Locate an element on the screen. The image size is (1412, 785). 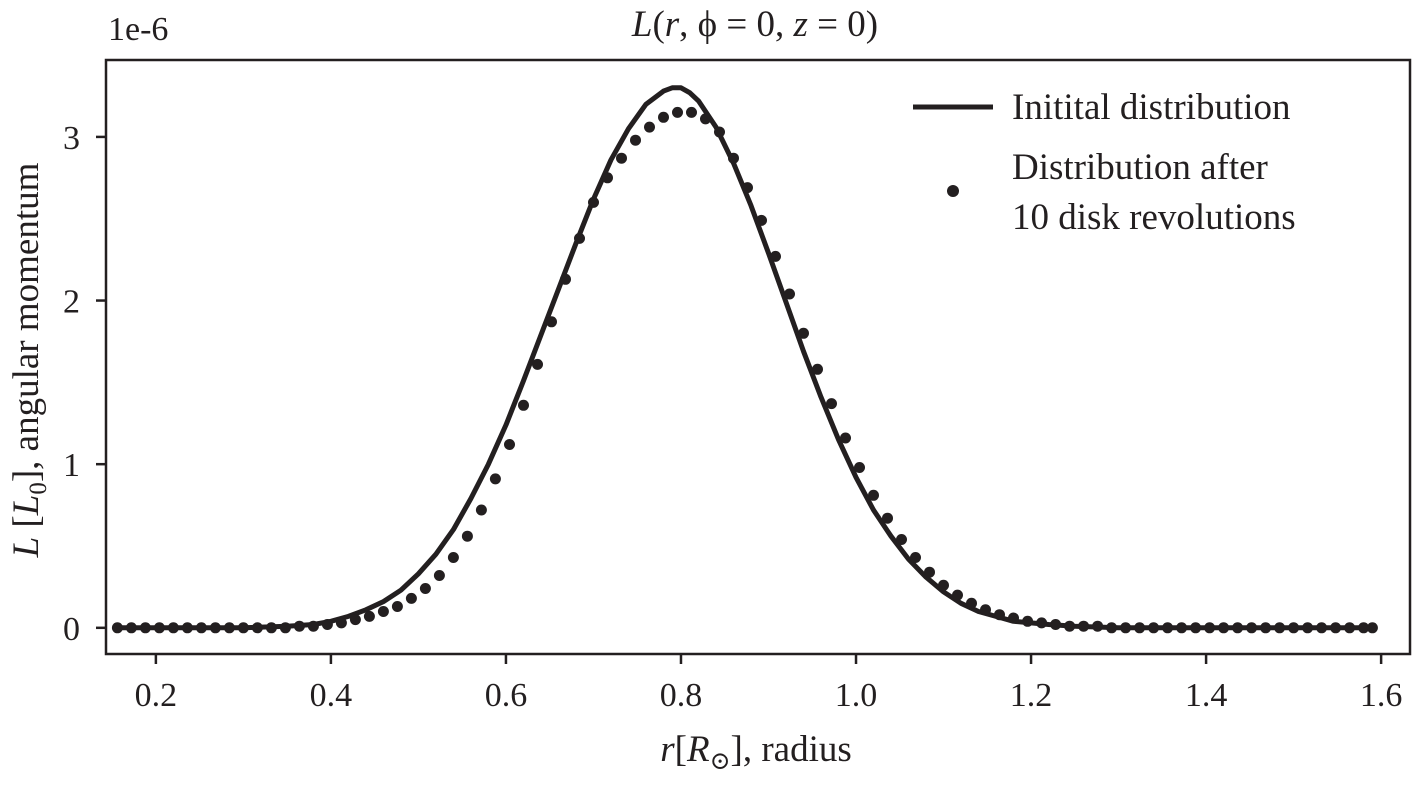
legend-label-after-line-1: Distribution after is located at coordinates (1140, 167).